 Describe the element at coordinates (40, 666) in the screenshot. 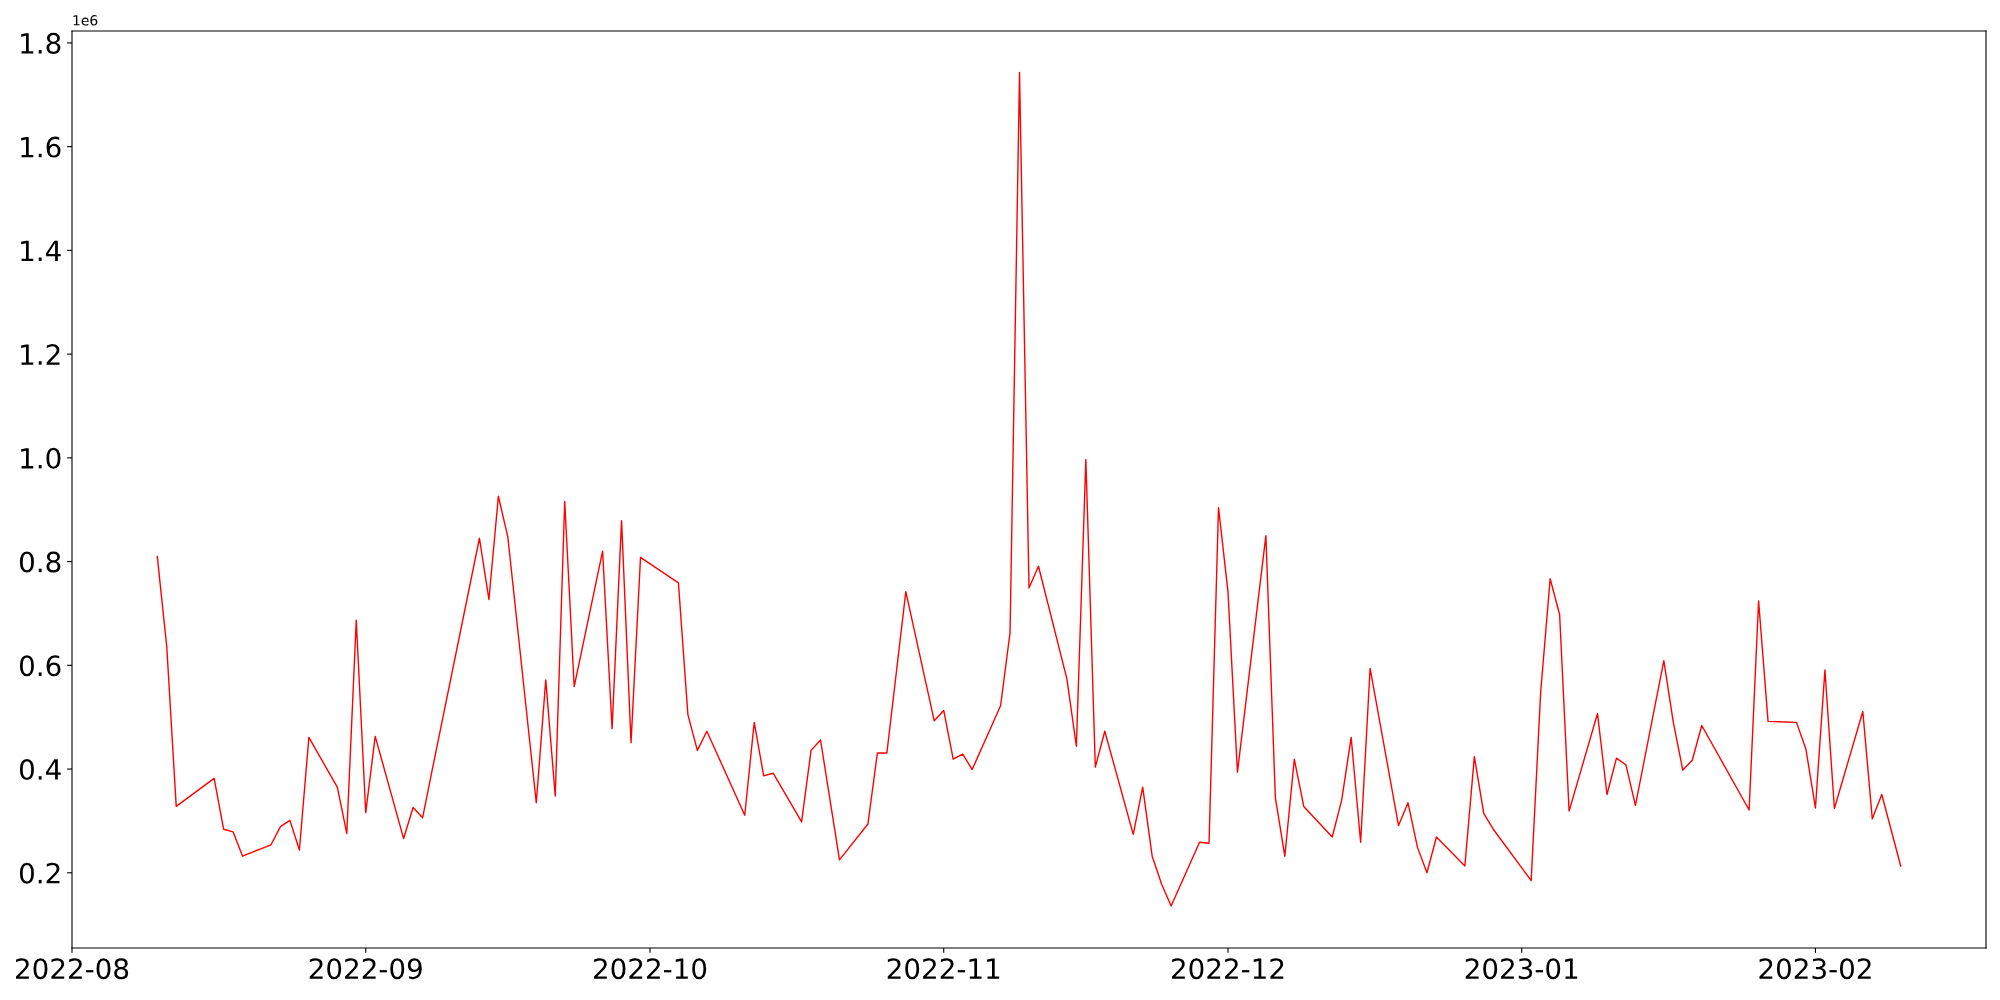

I see `y-tick-label: 0.6` at that location.